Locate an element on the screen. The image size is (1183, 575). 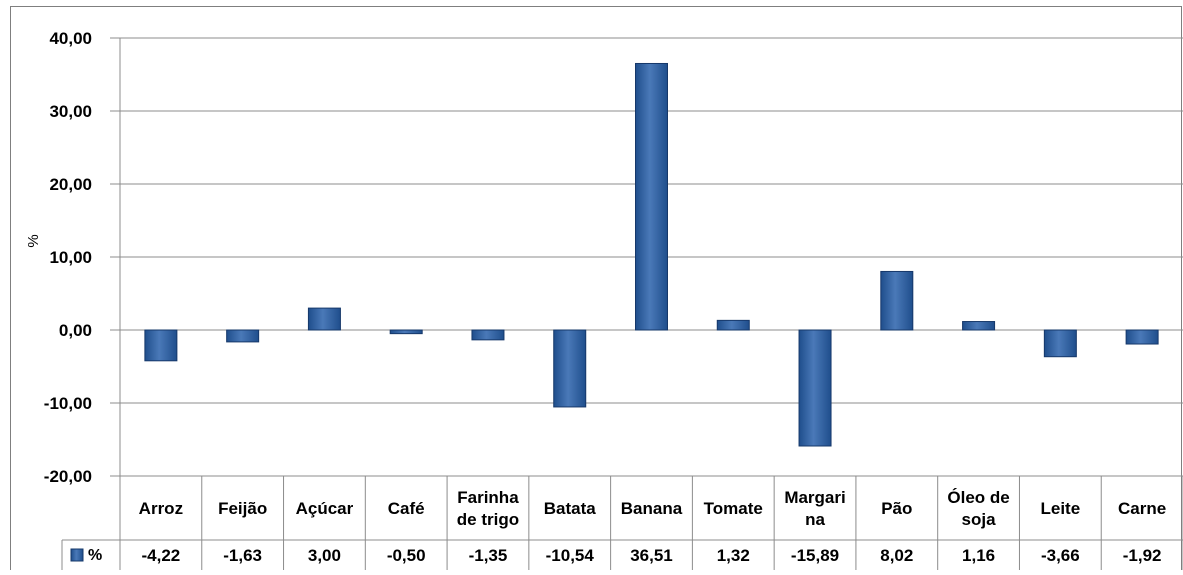
category-label: Açúcar is located at coordinates (325, 508).